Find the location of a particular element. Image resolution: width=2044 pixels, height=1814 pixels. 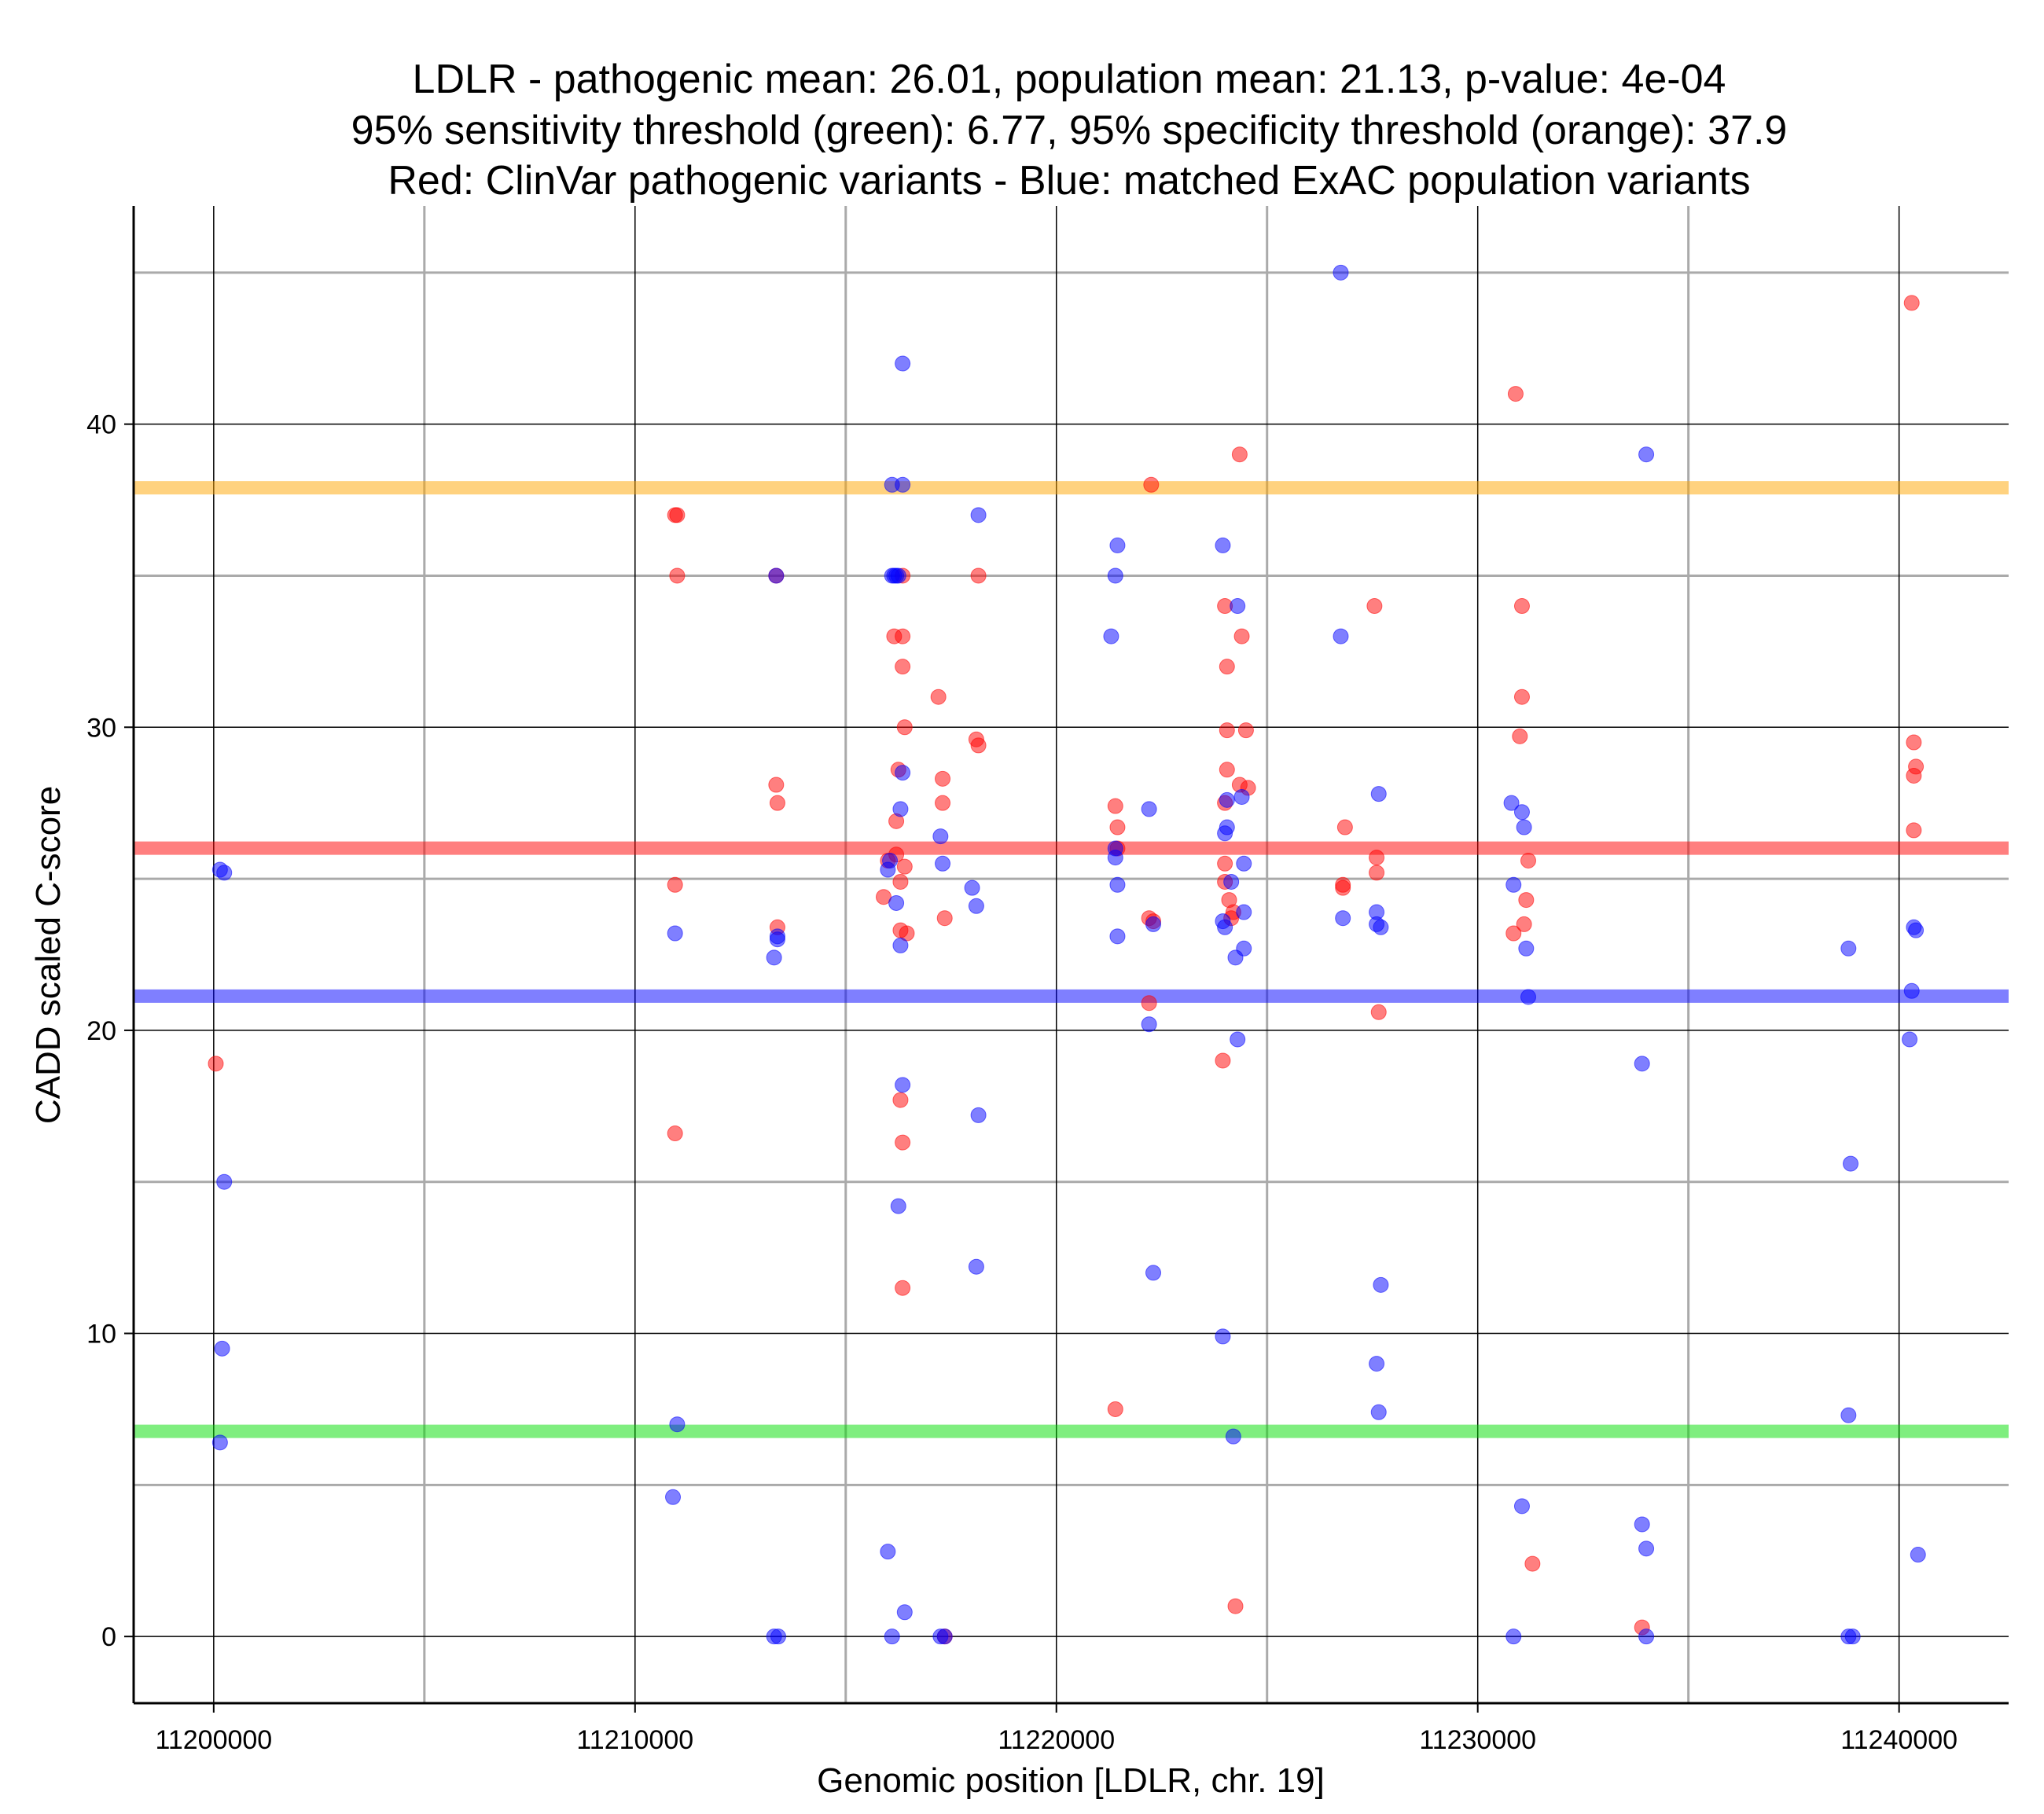

x-tick-label: 11200000 is located at coordinates (213, 1740).